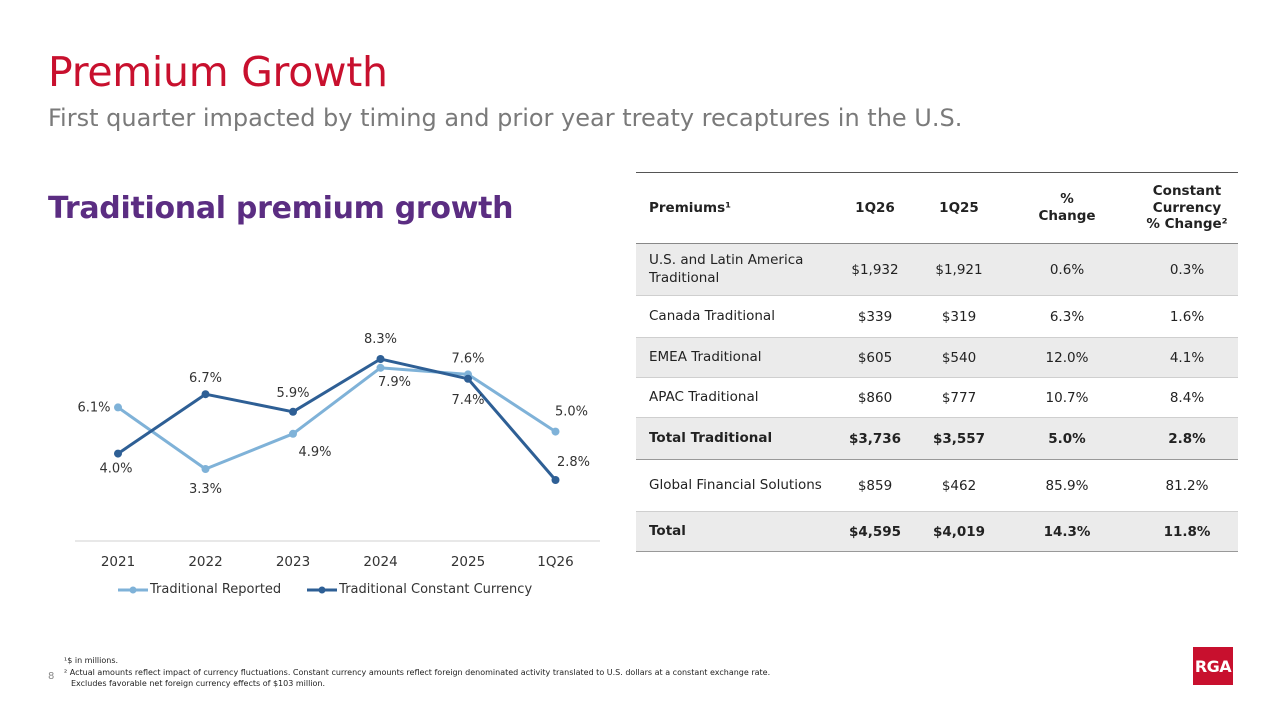 This screenshot has width=1280, height=720. I want to click on legend-label-reported: Traditional Reported, so click(216, 589).